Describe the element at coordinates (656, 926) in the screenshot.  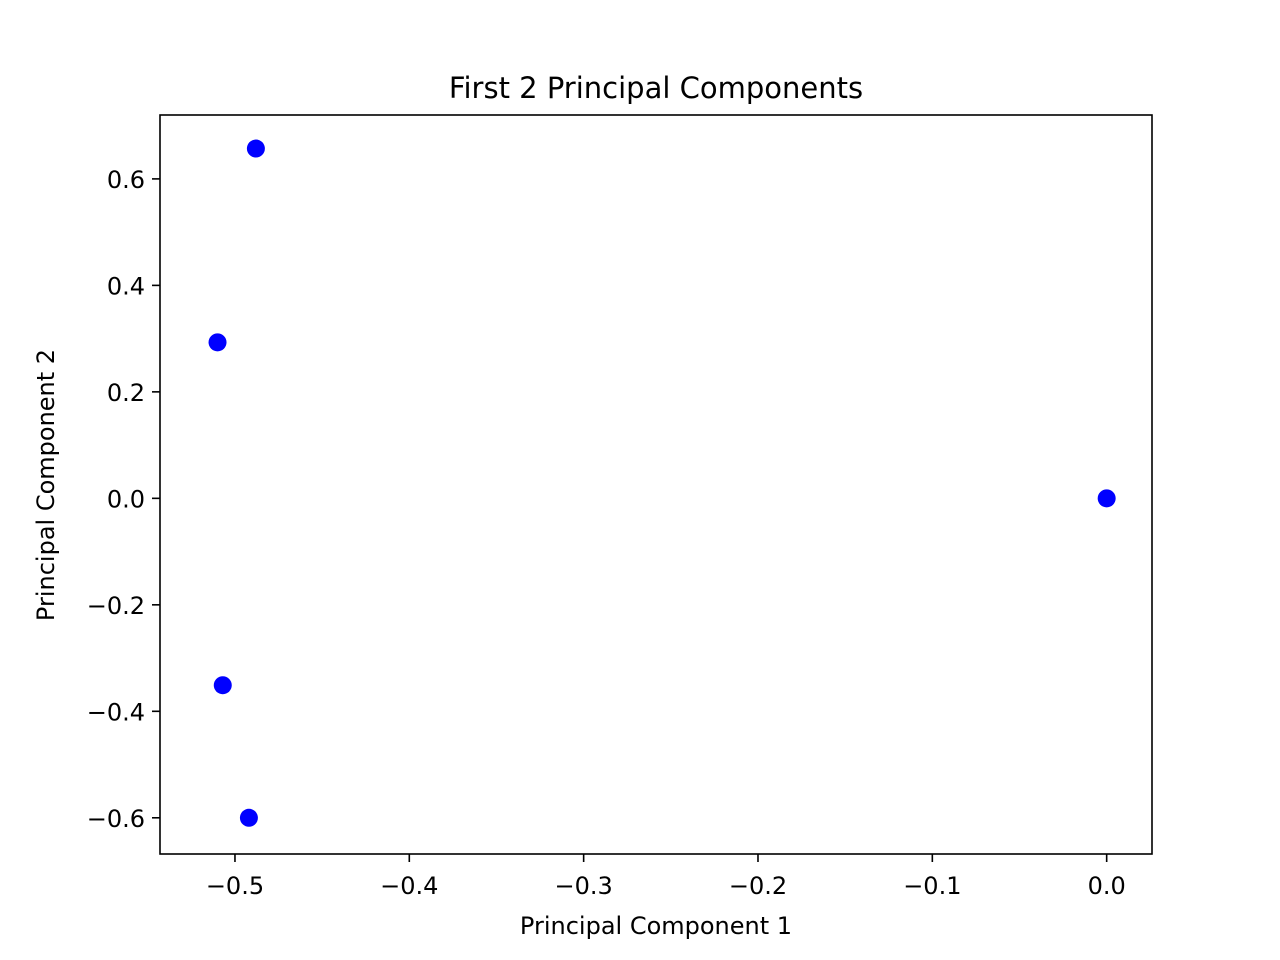
I see `x-axis-label: Principal Component 1` at that location.